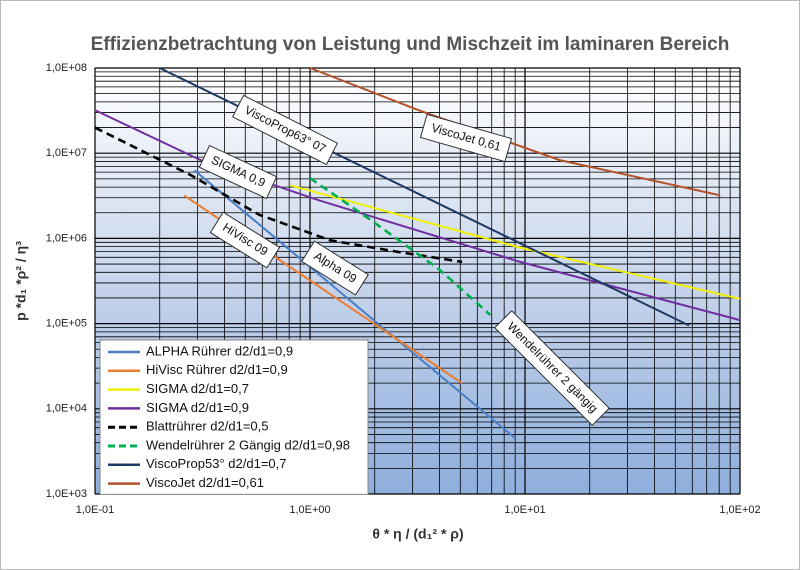  What do you see at coordinates (205, 482) in the screenshot?
I see `legend-label: ViscoJet d2/d1=0,61` at bounding box center [205, 482].